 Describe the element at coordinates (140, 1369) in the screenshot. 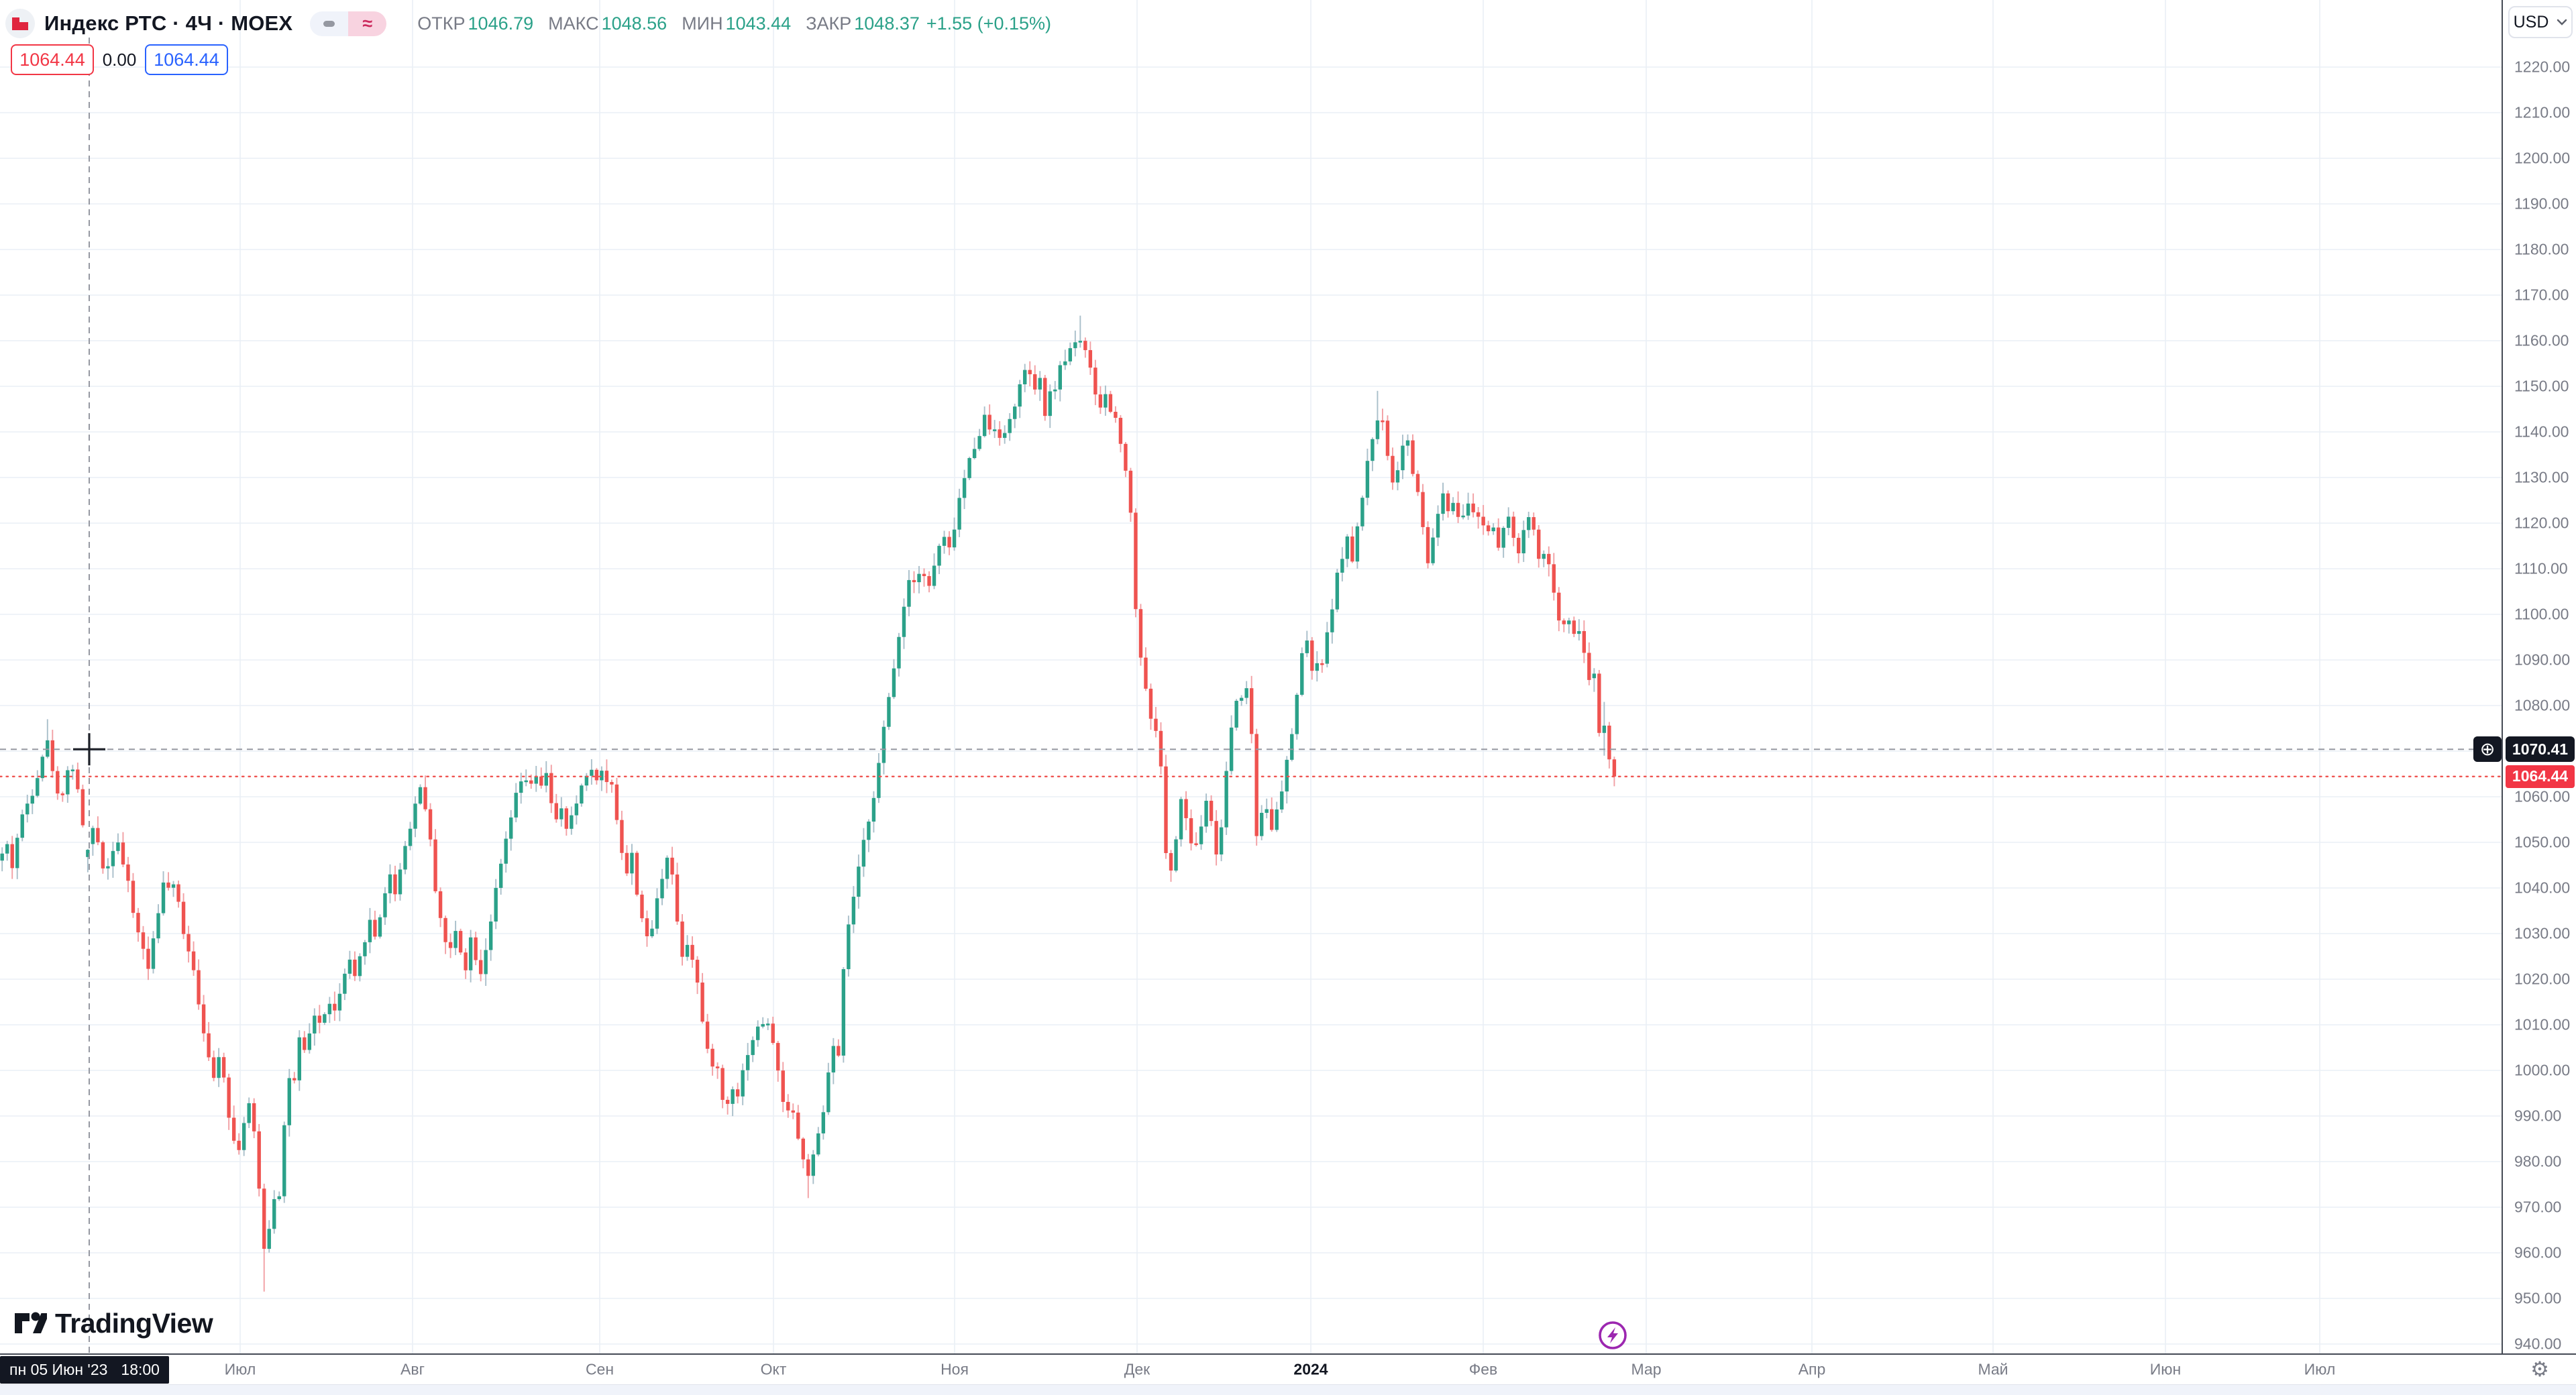

I see `crosshair-time: 18:00` at that location.